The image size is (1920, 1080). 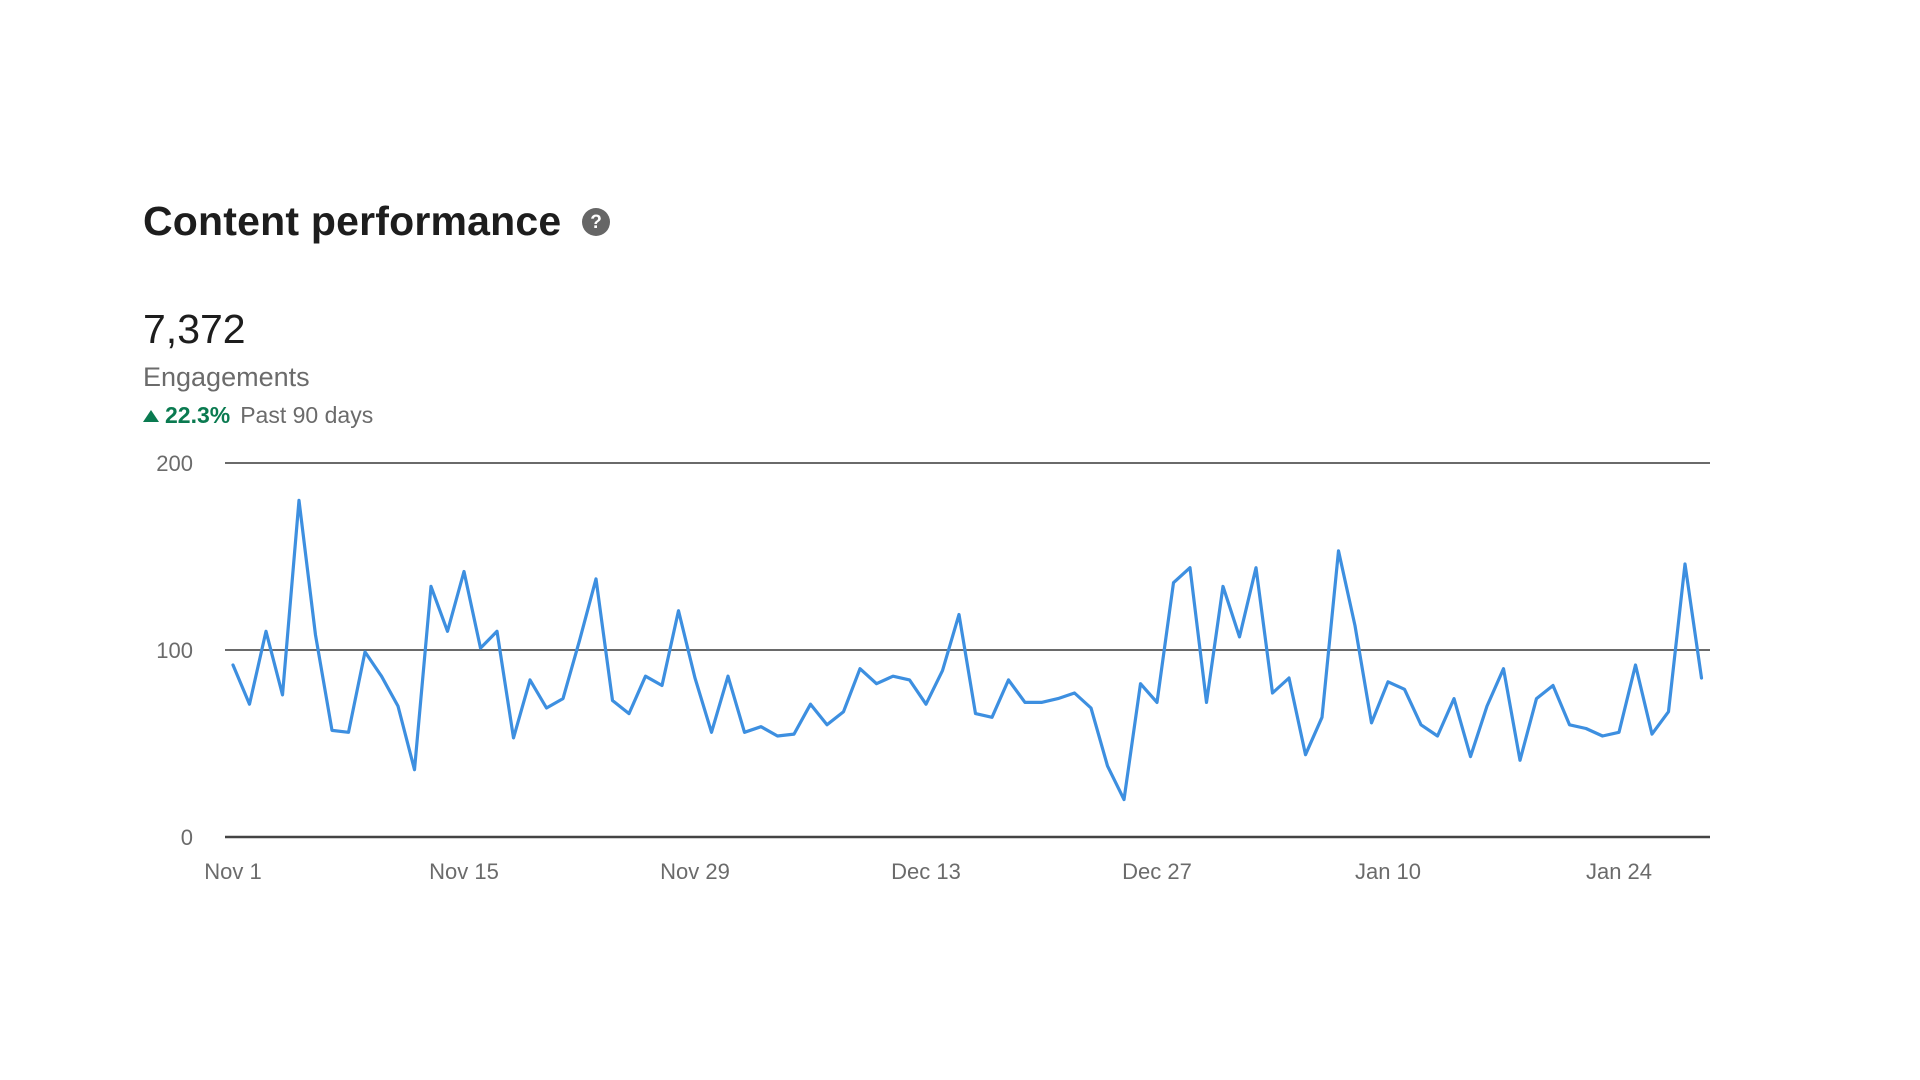 What do you see at coordinates (1157, 871) in the screenshot?
I see `x-tick-label: Dec 27` at bounding box center [1157, 871].